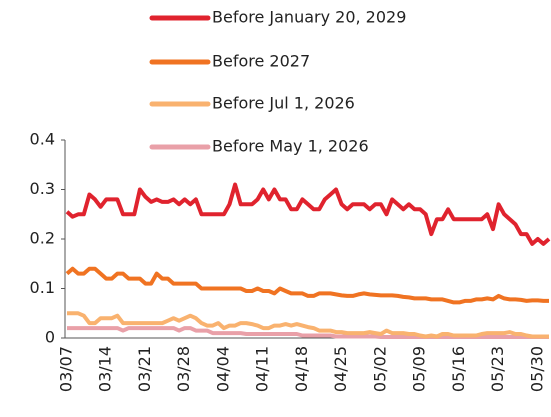  What do you see at coordinates (42, 287) in the screenshot?
I see `y-tick-label: 0.1` at bounding box center [42, 287].